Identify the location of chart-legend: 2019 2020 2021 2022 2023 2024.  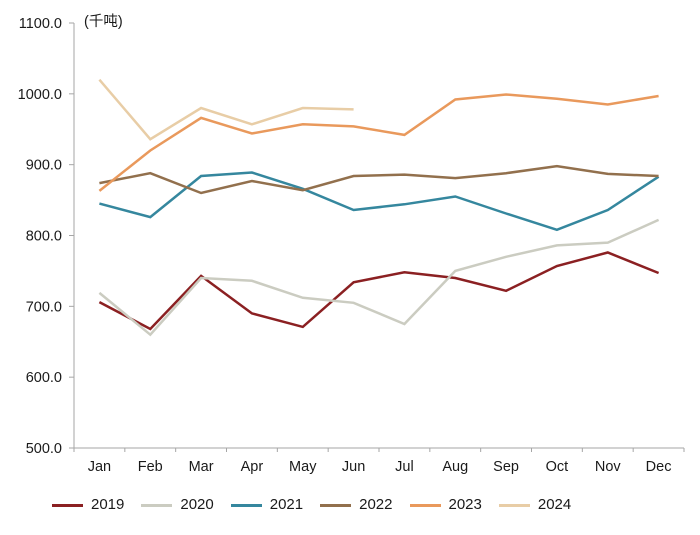
(311, 505).